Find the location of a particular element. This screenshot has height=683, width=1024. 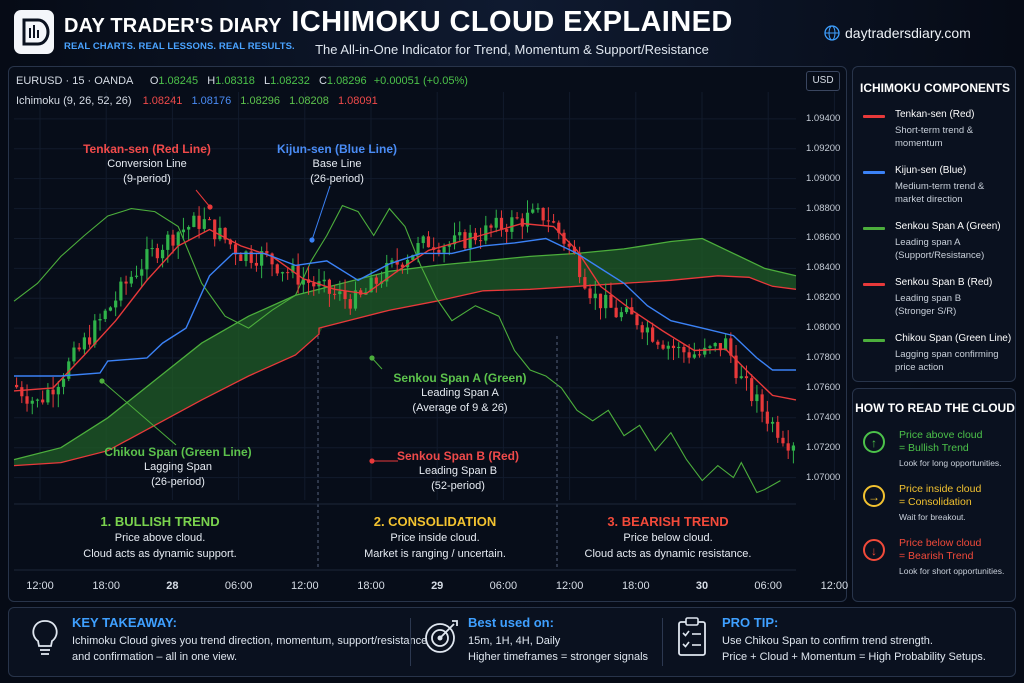

component-desc-line2: price action is located at coordinates (919, 367).